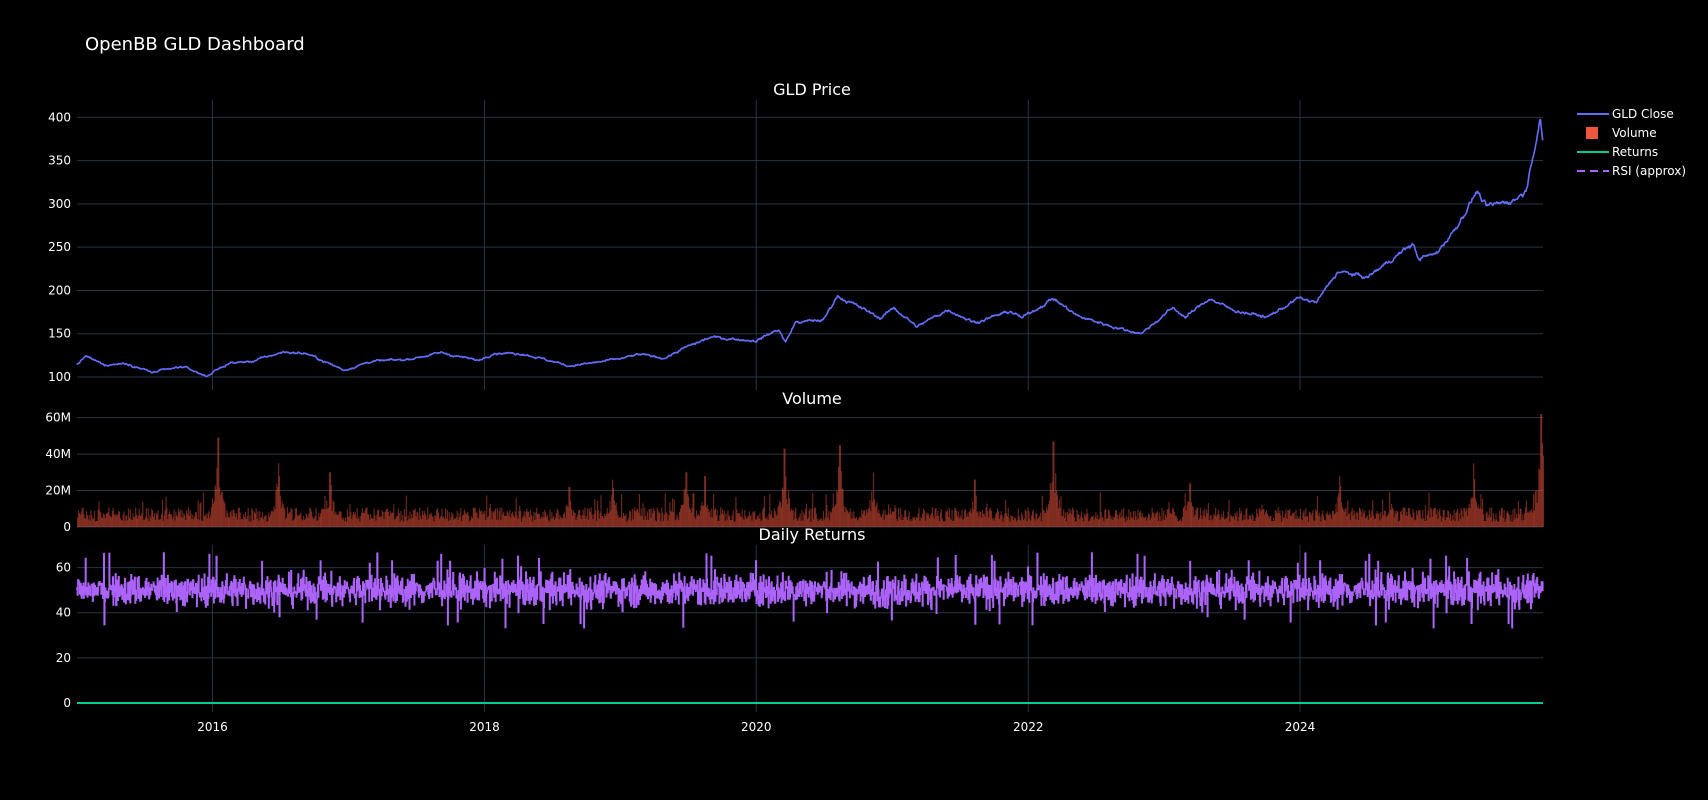 This screenshot has width=1708, height=800. What do you see at coordinates (1631, 171) in the screenshot?
I see `legend-item-rsi: RSI (approx)` at bounding box center [1631, 171].